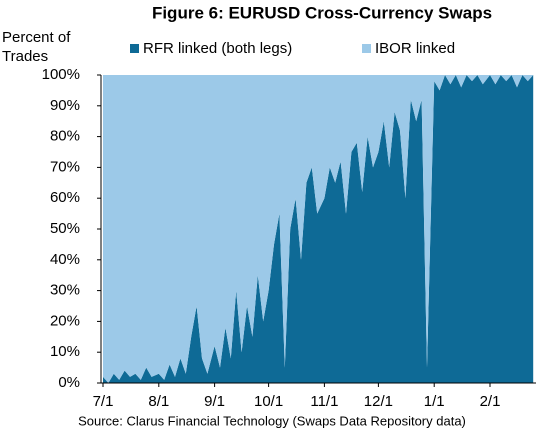 The height and width of the screenshot is (434, 536). Describe the element at coordinates (378, 401) in the screenshot. I see `x-tick-label: 12/1` at that location.